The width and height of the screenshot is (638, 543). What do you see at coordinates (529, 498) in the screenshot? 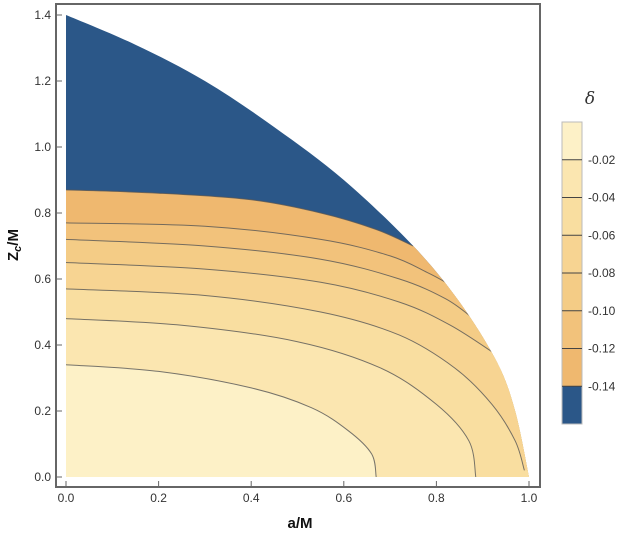
I see `x-tick-label: 1.0` at bounding box center [529, 498].